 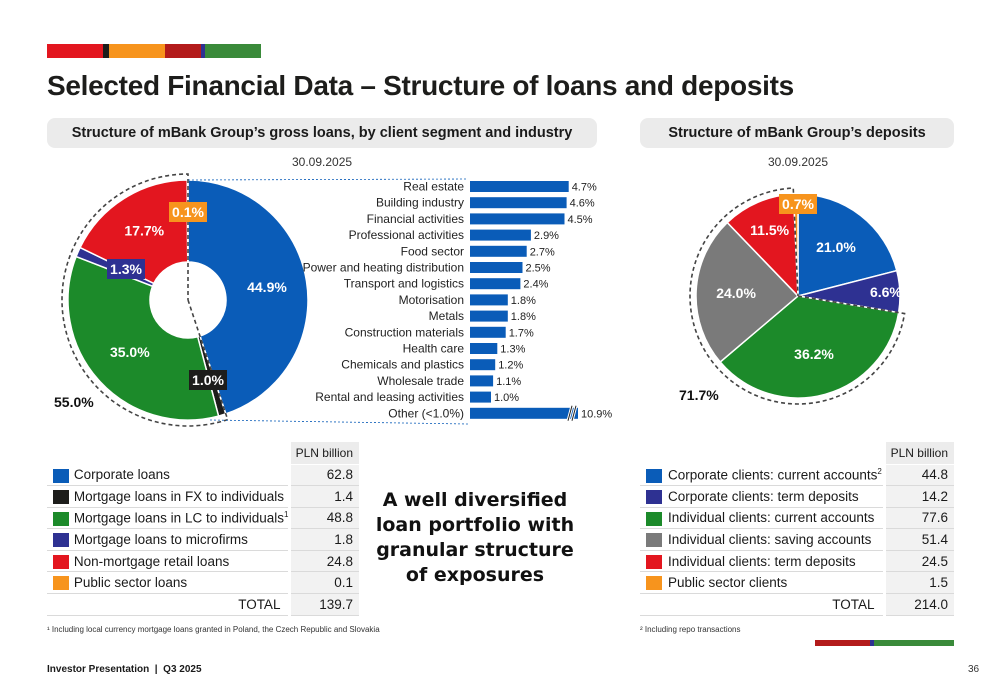 I want to click on bar-value-label: 1.7%, so click(x=521, y=333).